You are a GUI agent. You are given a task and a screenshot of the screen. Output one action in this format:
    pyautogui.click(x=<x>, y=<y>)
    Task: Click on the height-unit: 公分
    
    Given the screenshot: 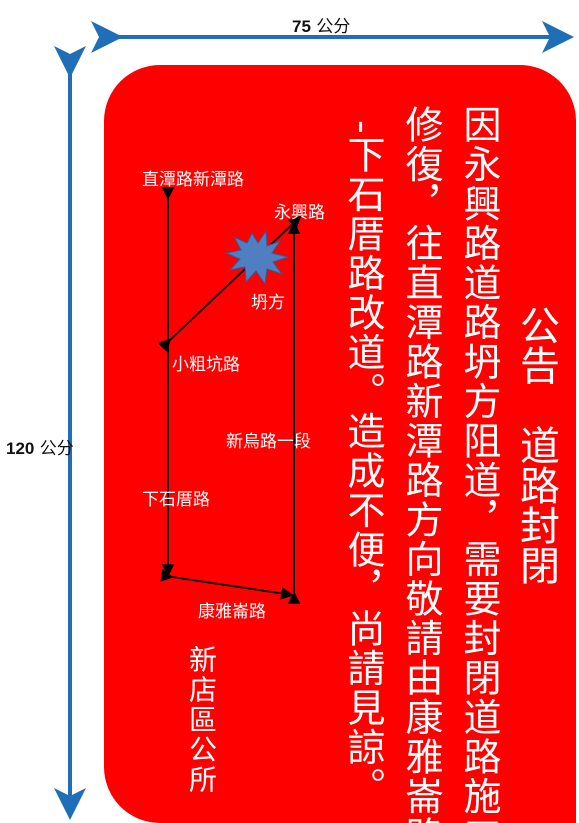 What is the action you would take?
    pyautogui.click(x=56, y=449)
    